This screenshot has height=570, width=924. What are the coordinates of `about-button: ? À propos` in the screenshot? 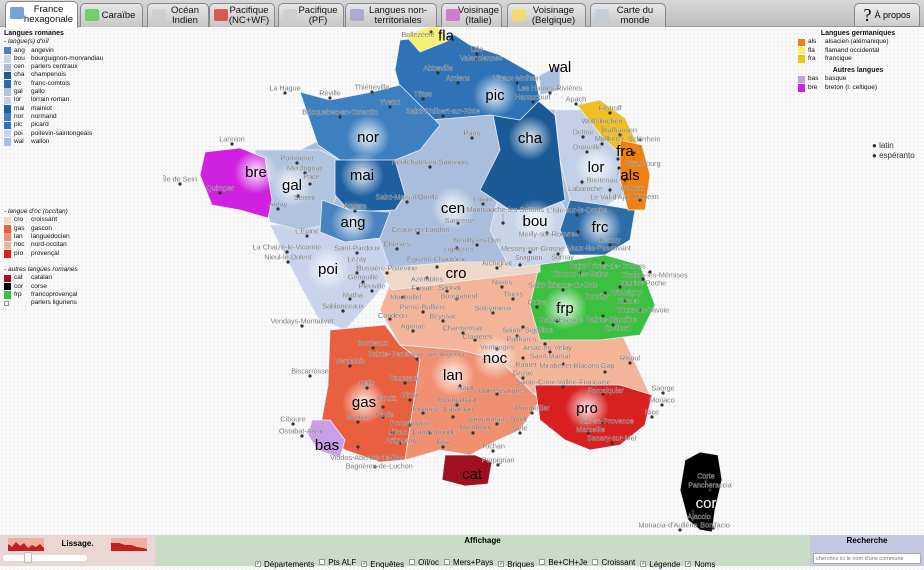 It's located at (887, 15).